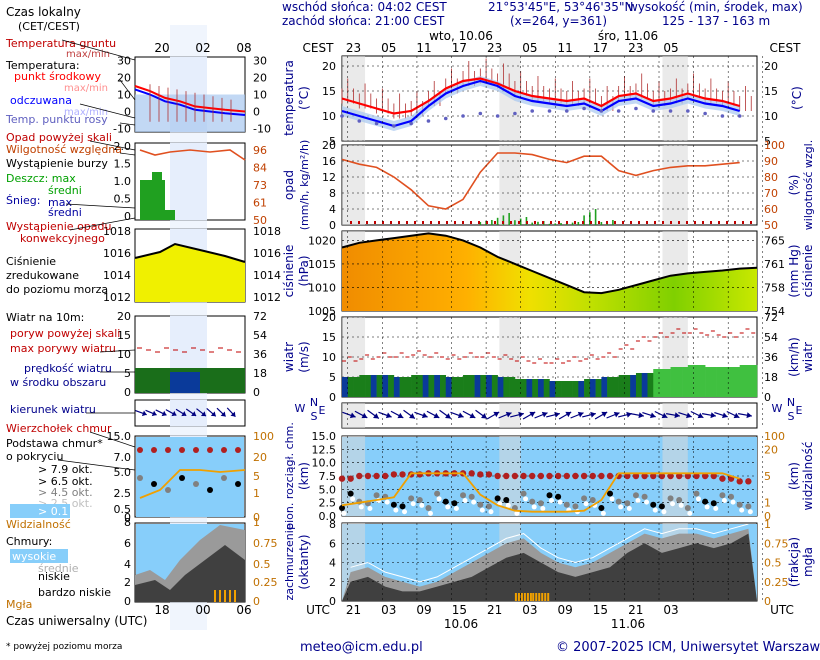 The image size is (820, 660). I want to click on mini-wind-tick: 15, so click(124, 335).